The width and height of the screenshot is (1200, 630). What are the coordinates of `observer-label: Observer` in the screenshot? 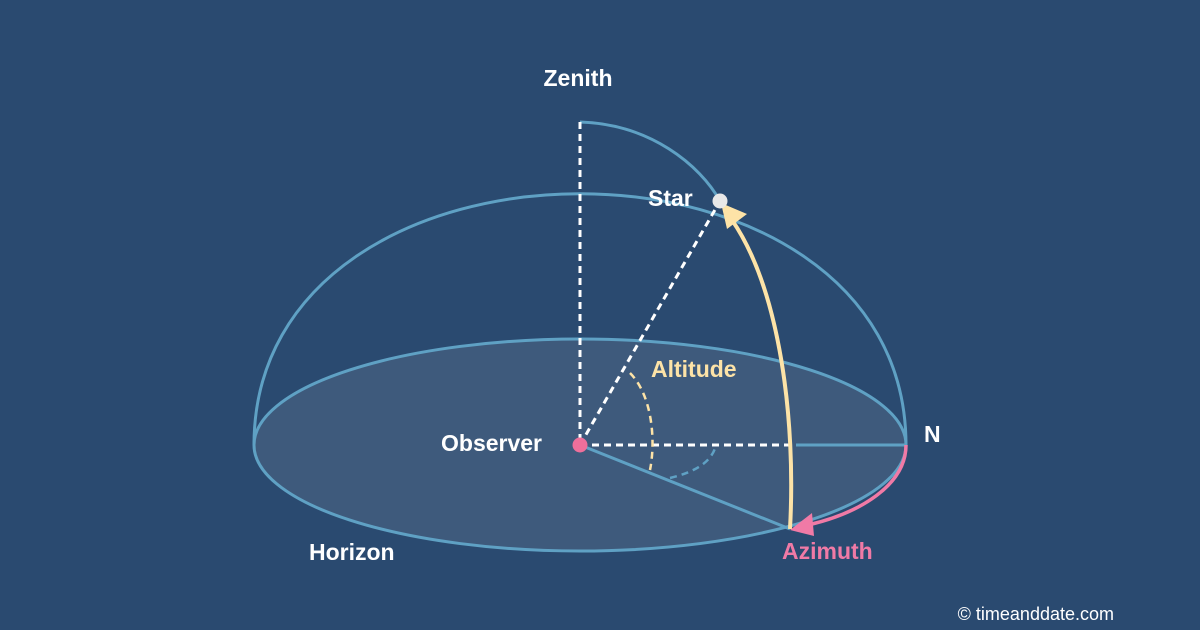 It's located at (491, 443).